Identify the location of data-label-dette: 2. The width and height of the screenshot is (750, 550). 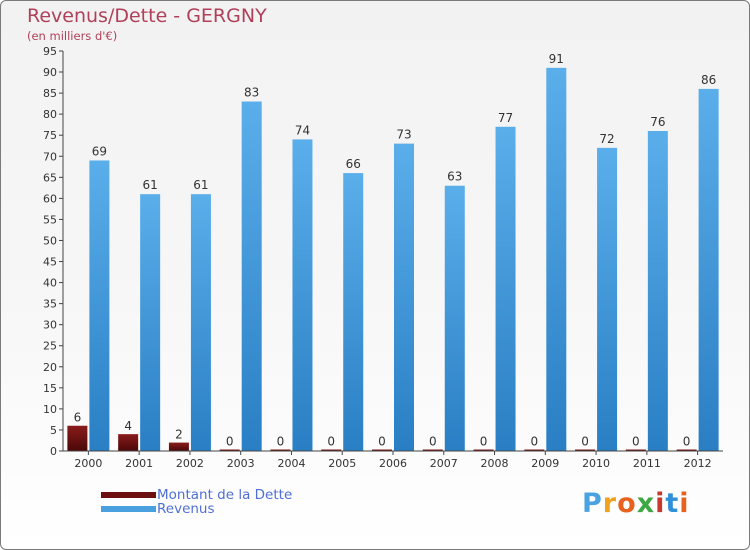
(179, 435).